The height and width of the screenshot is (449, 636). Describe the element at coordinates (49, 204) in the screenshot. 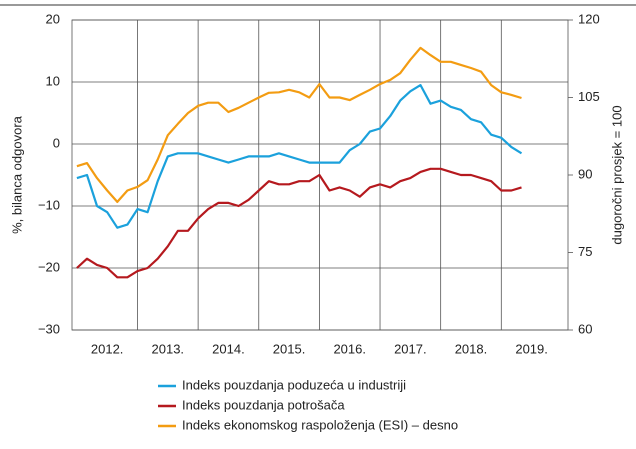

I see `y-tick-label: −10` at that location.